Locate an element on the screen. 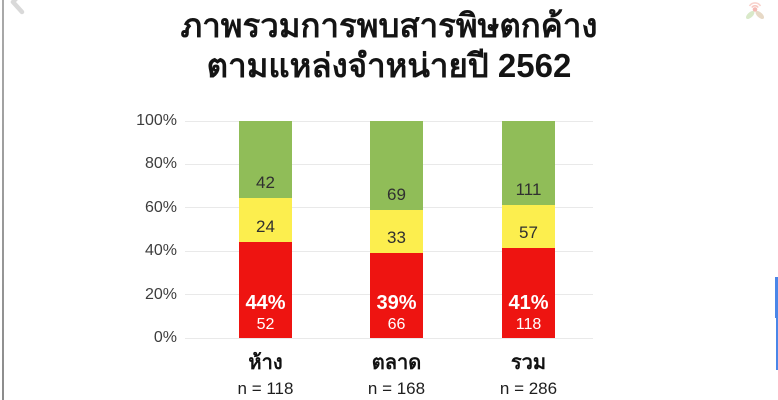  bar-pct-label: 44% is located at coordinates (265, 302).